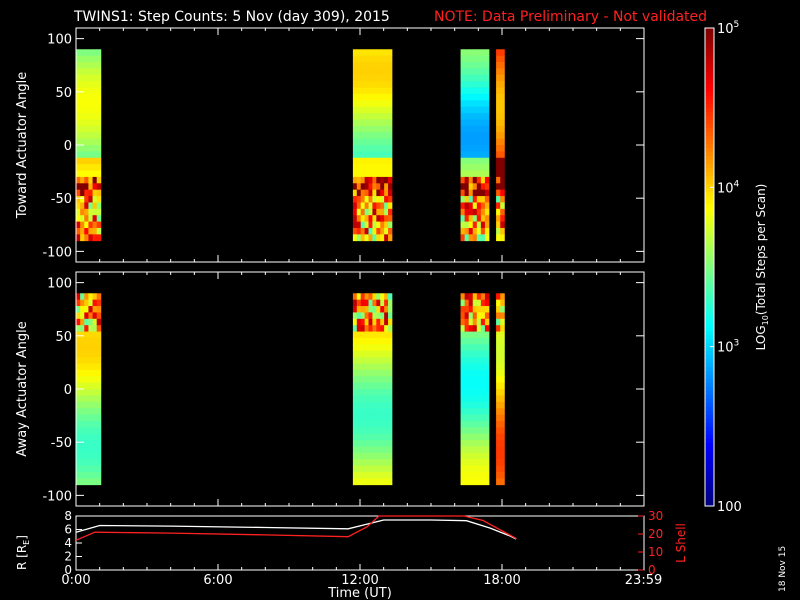 This screenshot has height=600, width=800. I want to click on y-tick-label: -50, so click(61, 199).